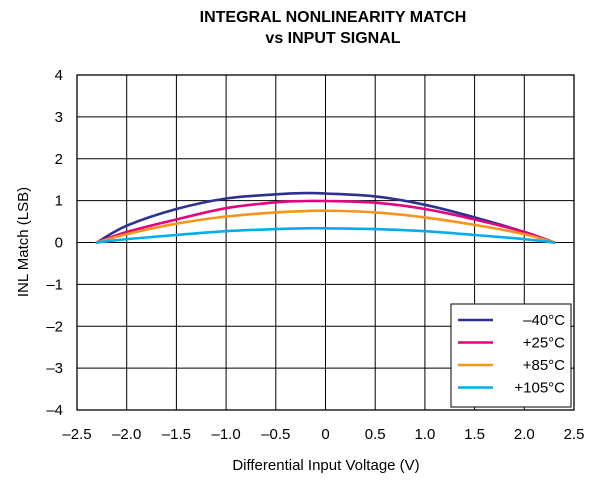 This screenshot has height=482, width=597. Describe the element at coordinates (539, 388) in the screenshot. I see `legend-label-3: +105°C` at that location.